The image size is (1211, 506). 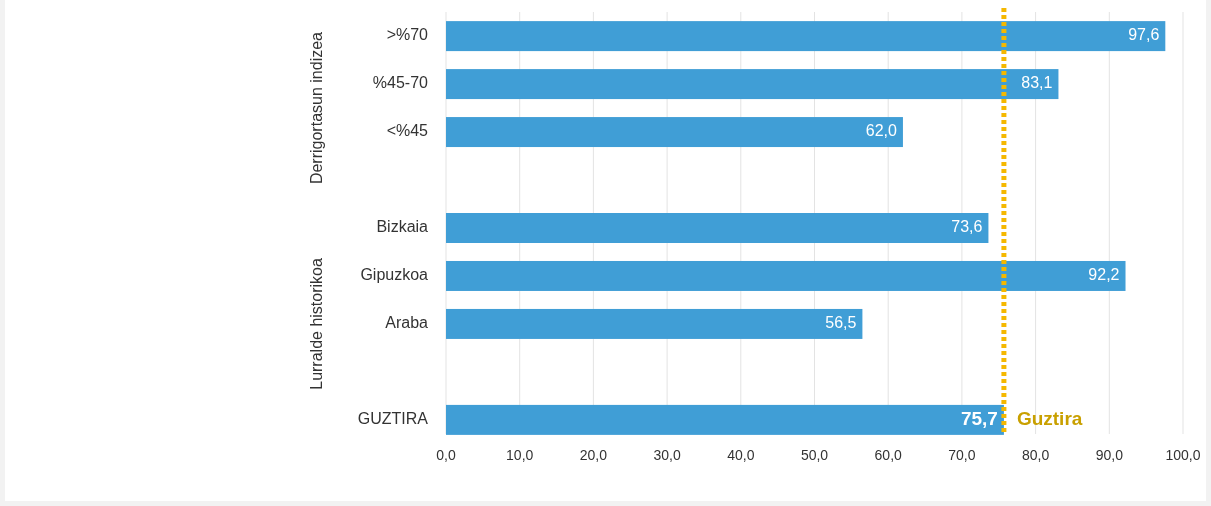 I want to click on y-tick-label: <%45, so click(x=407, y=131).